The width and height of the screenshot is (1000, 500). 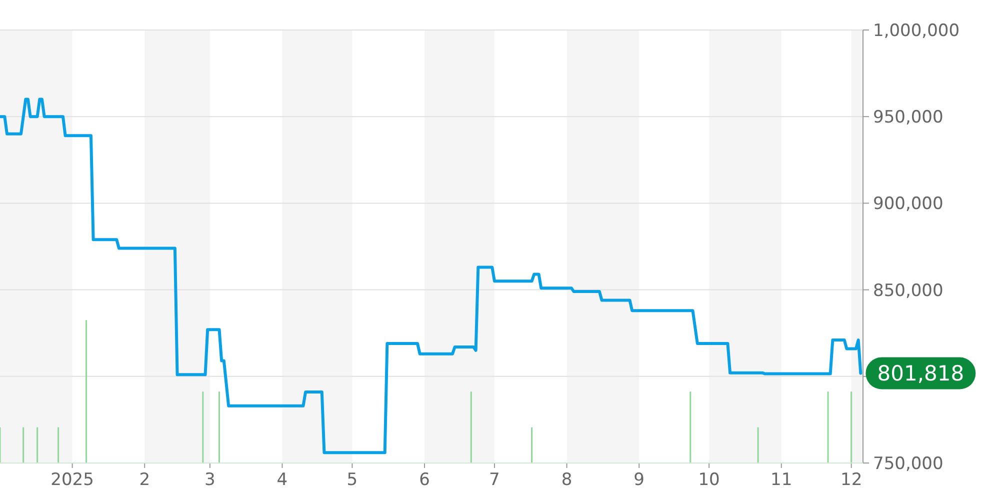 I want to click on x-tick-label: 8, so click(x=566, y=480).